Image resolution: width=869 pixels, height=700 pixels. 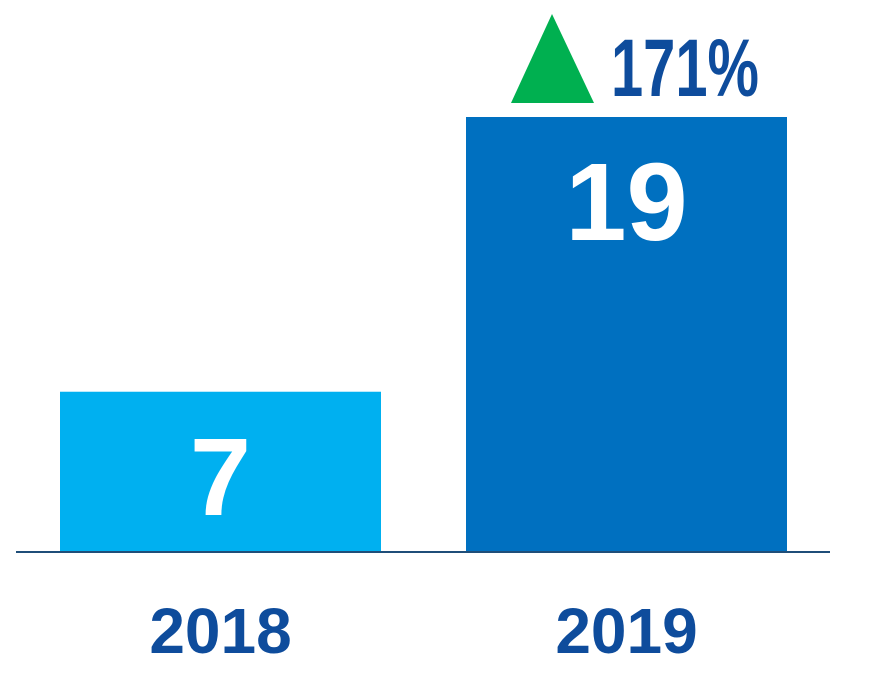 What do you see at coordinates (423, 631) in the screenshot?
I see `x-tick-labels-group: 2018 2019` at bounding box center [423, 631].